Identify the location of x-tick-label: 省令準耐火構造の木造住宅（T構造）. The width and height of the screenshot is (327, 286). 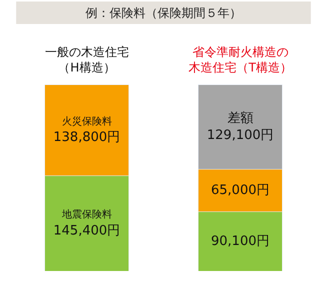
(240, 60).